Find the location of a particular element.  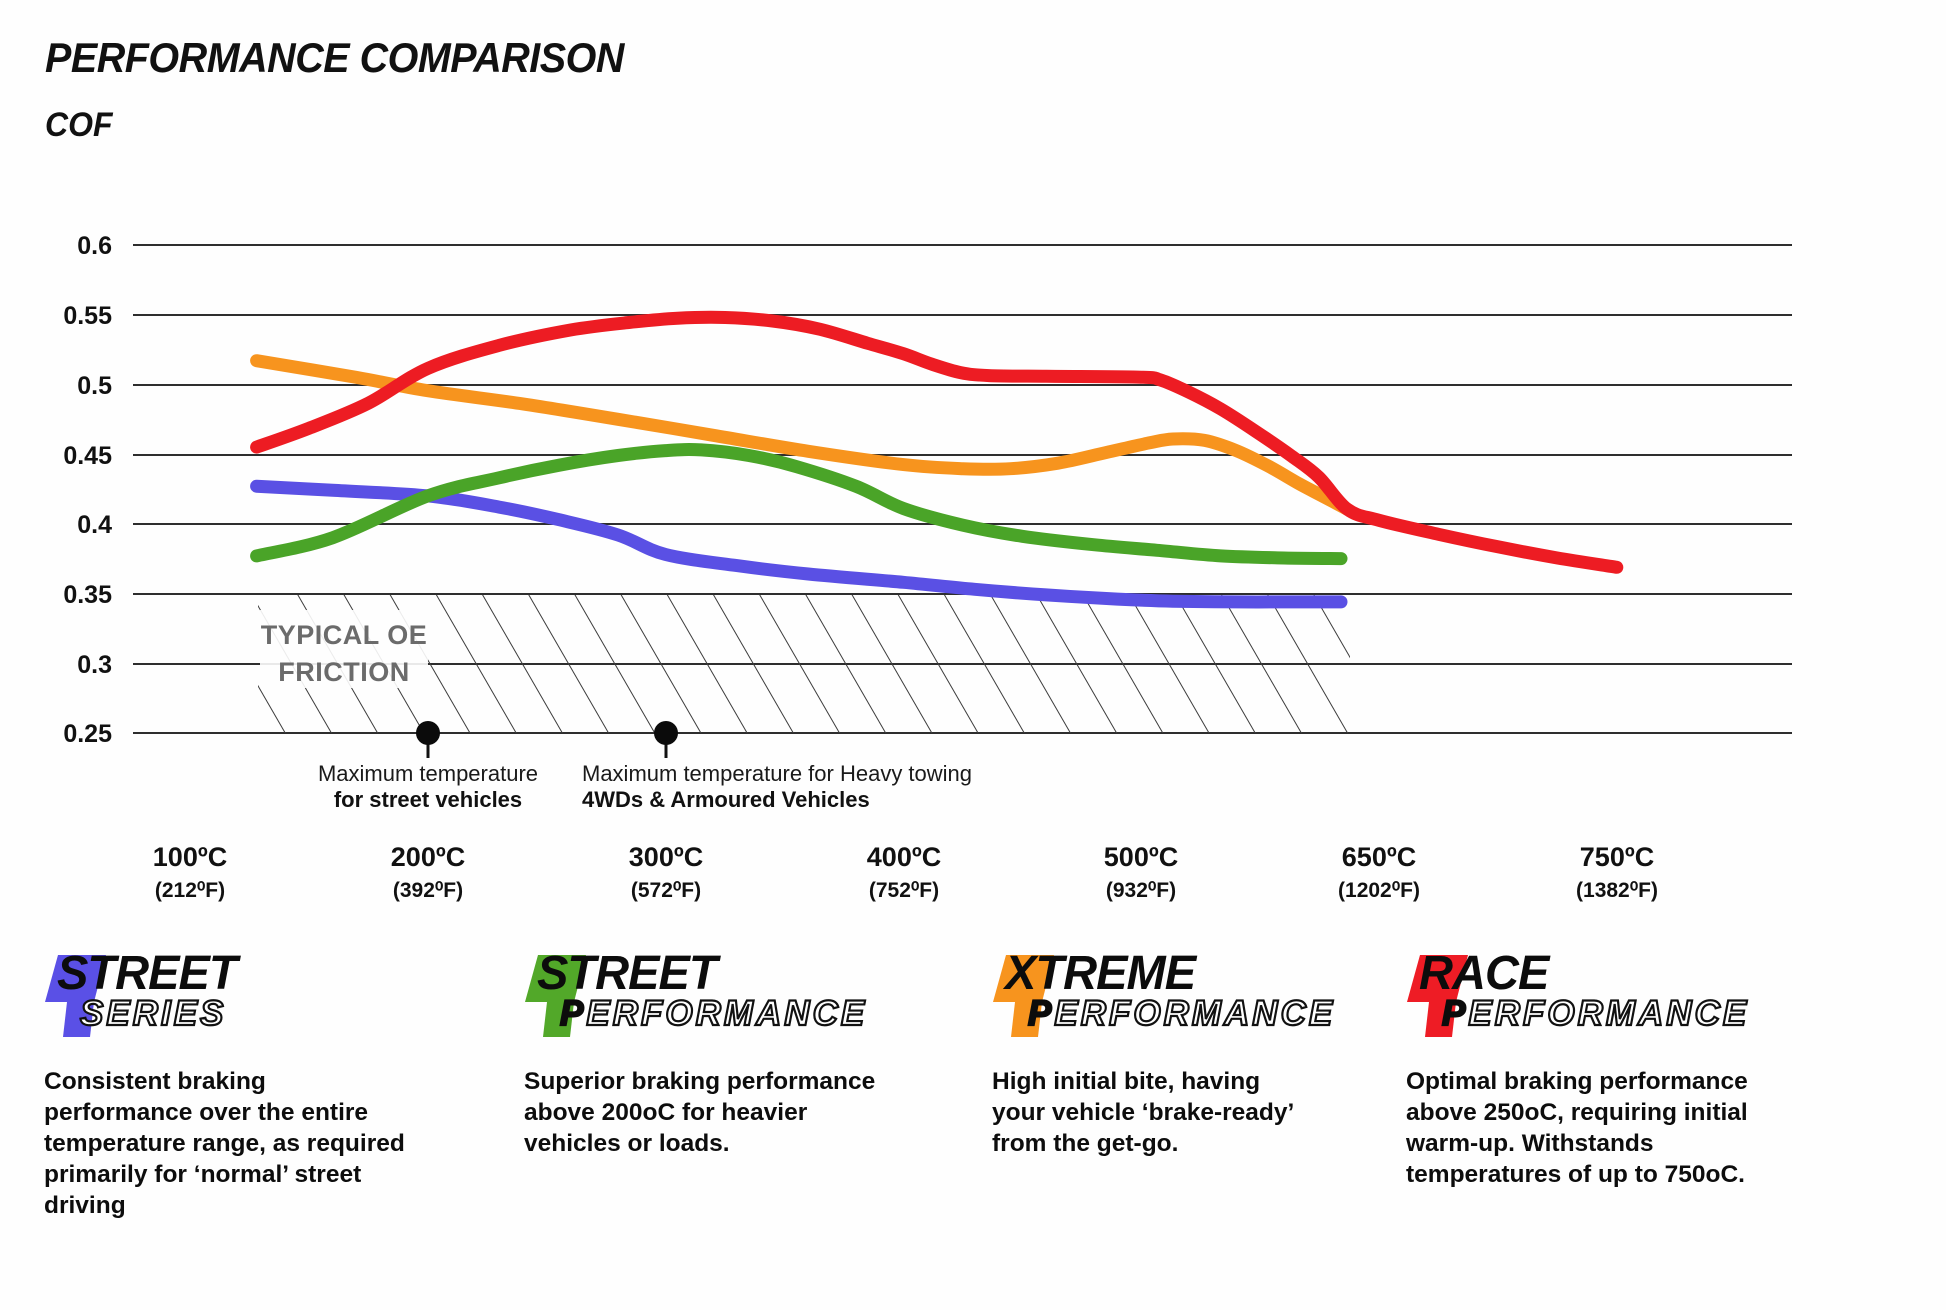

oe-label-line1: TYPICAL OE is located at coordinates (344, 635).